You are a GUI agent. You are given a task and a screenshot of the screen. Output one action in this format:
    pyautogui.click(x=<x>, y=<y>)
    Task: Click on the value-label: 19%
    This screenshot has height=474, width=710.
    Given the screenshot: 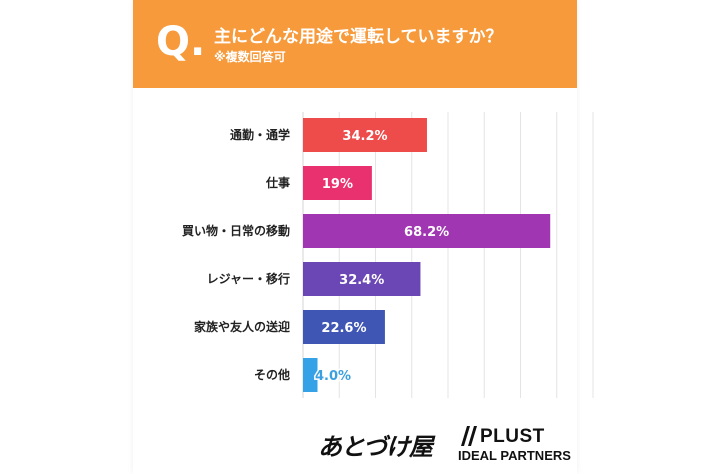 What is the action you would take?
    pyautogui.click(x=337, y=184)
    